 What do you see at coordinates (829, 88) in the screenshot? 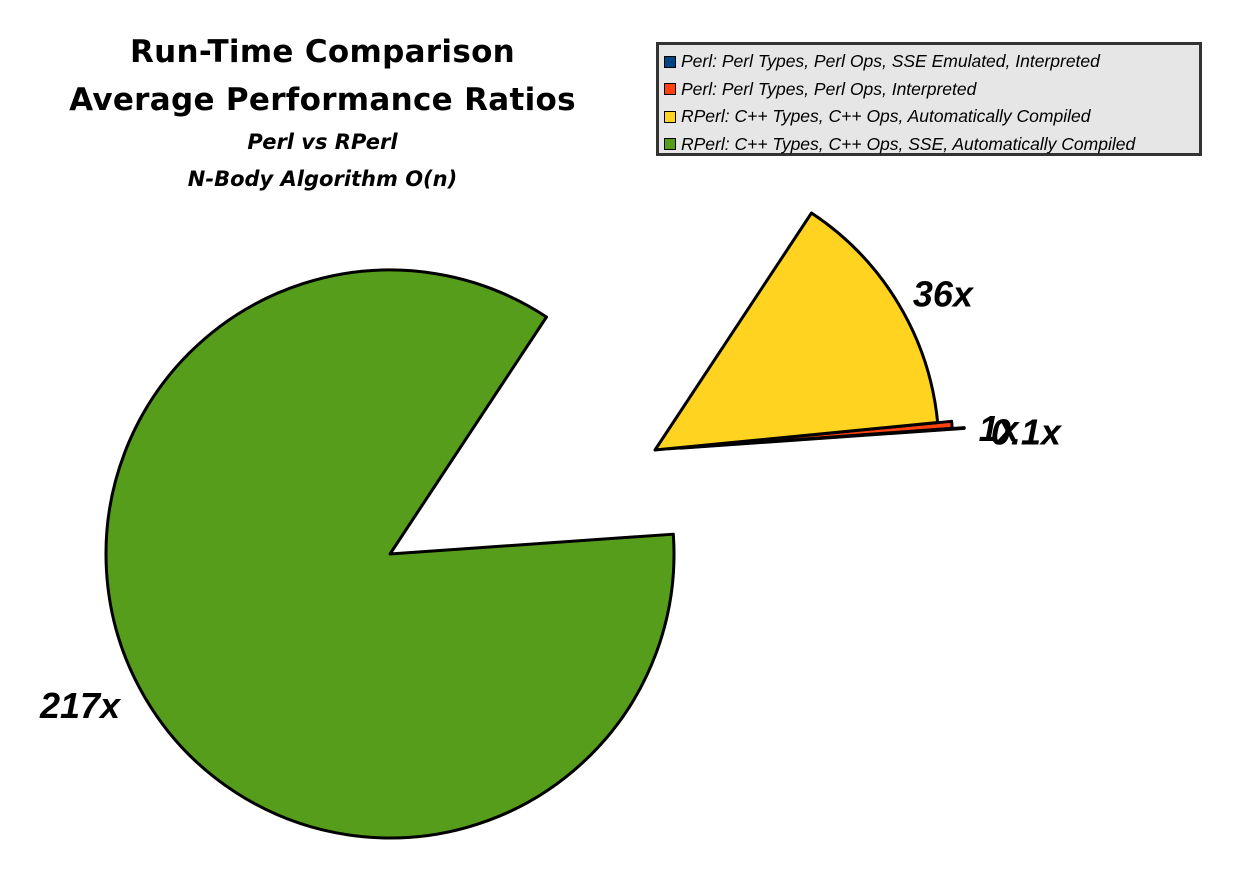
I see `legend-label: Perl: Perl Types, Perl Ops, Interpreted` at bounding box center [829, 88].